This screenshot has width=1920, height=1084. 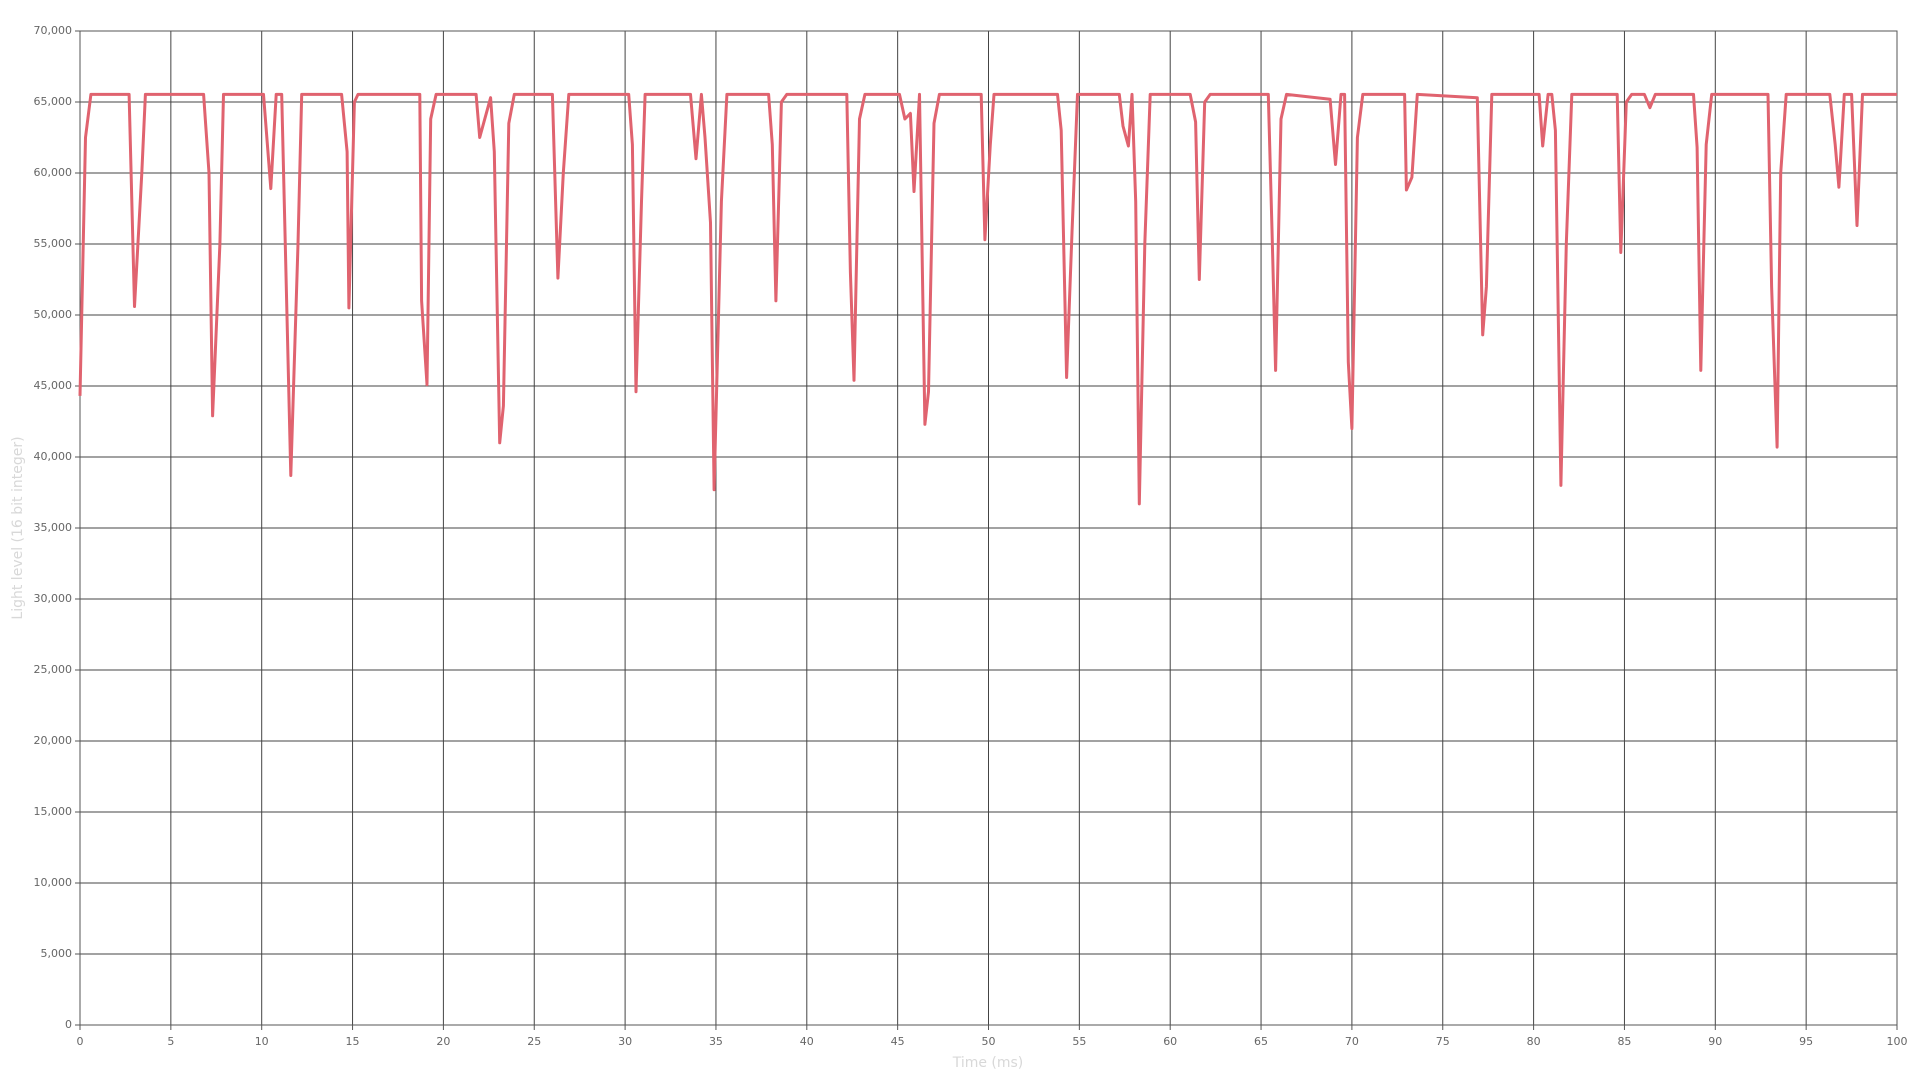 I want to click on y-tick-label: 35,000, so click(x=53, y=527).